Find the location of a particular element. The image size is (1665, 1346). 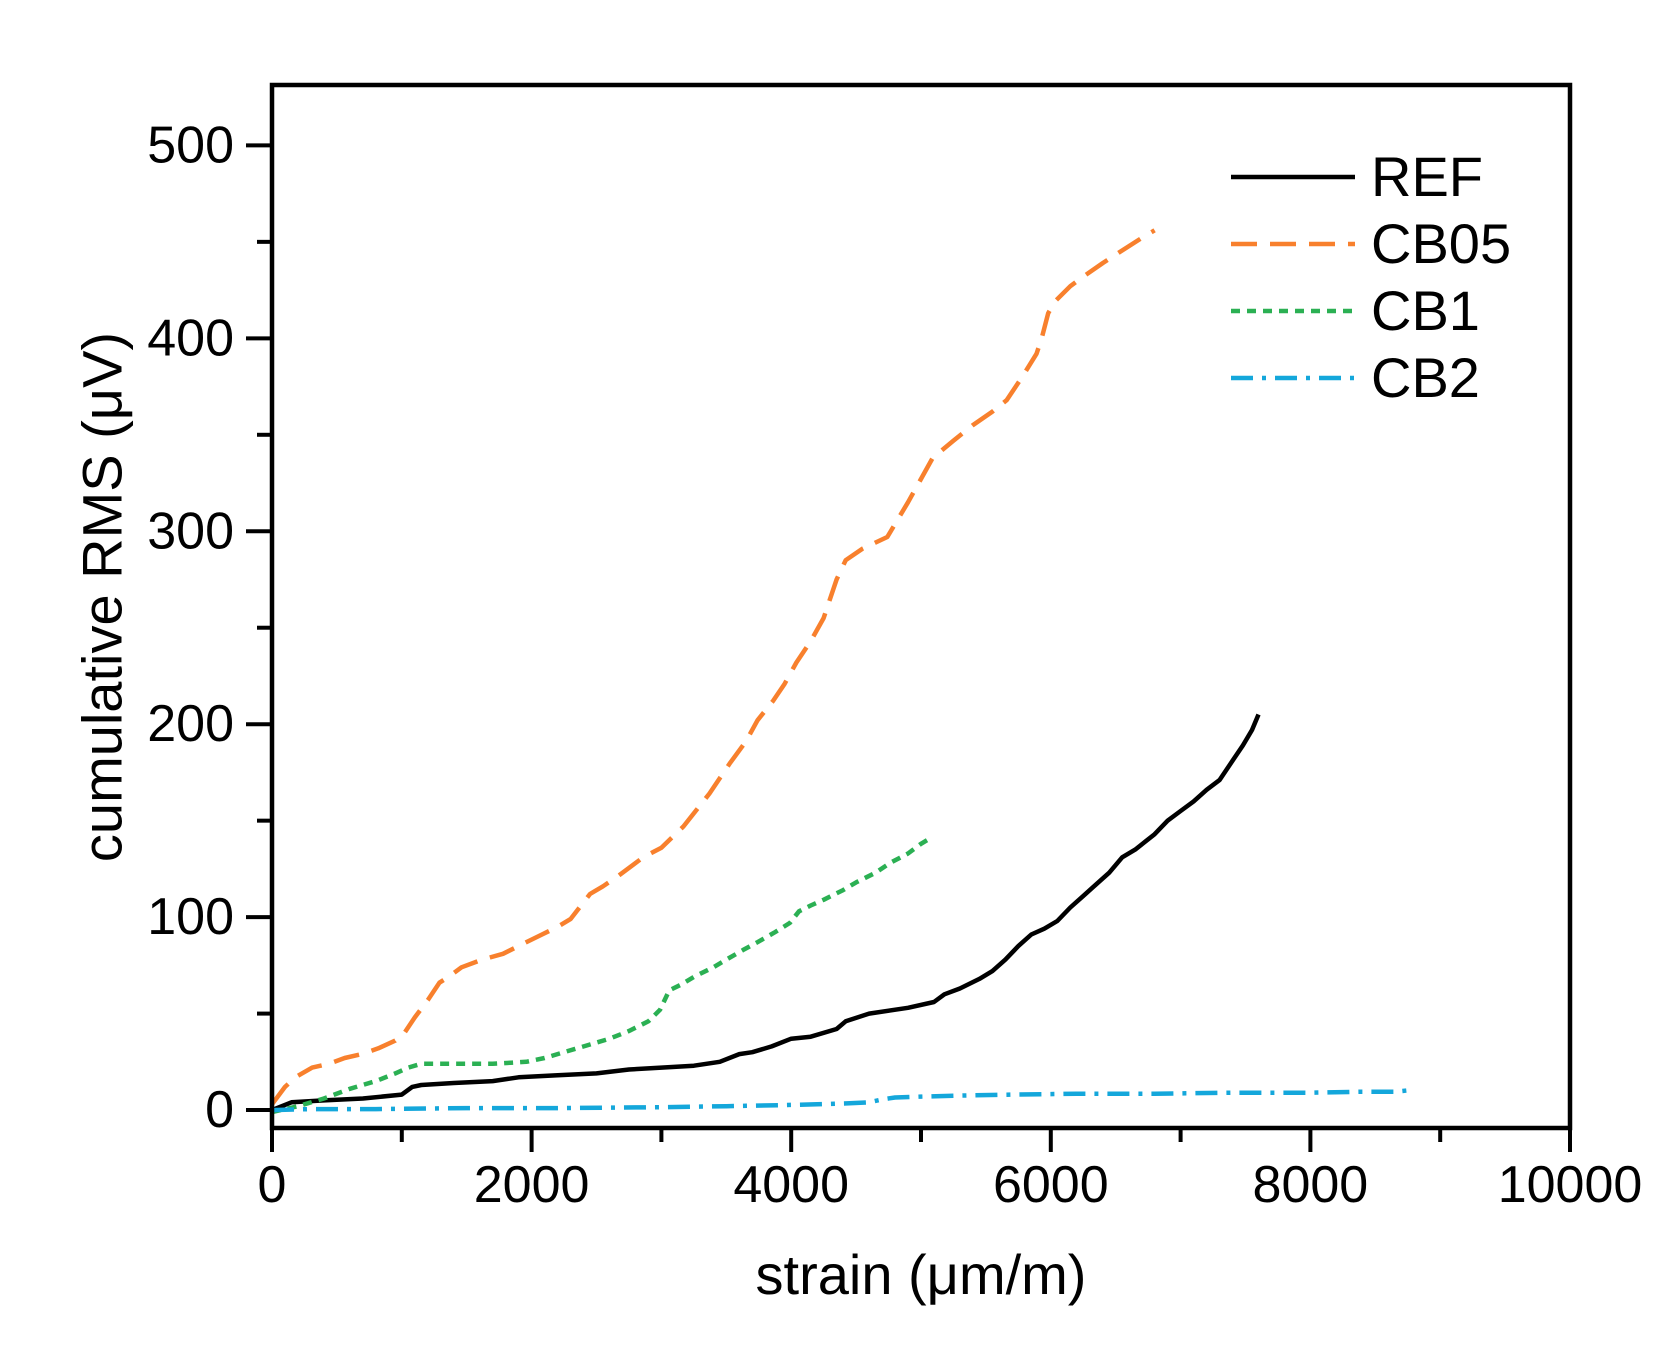

legend-item-cb2: CB2 is located at coordinates (1371, 377).